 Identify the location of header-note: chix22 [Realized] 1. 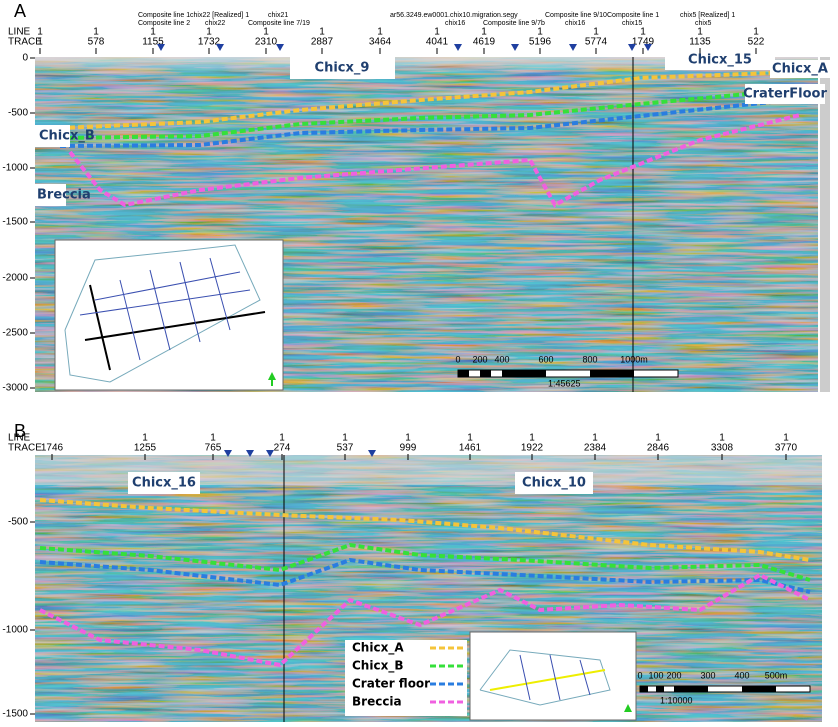
(219, 15).